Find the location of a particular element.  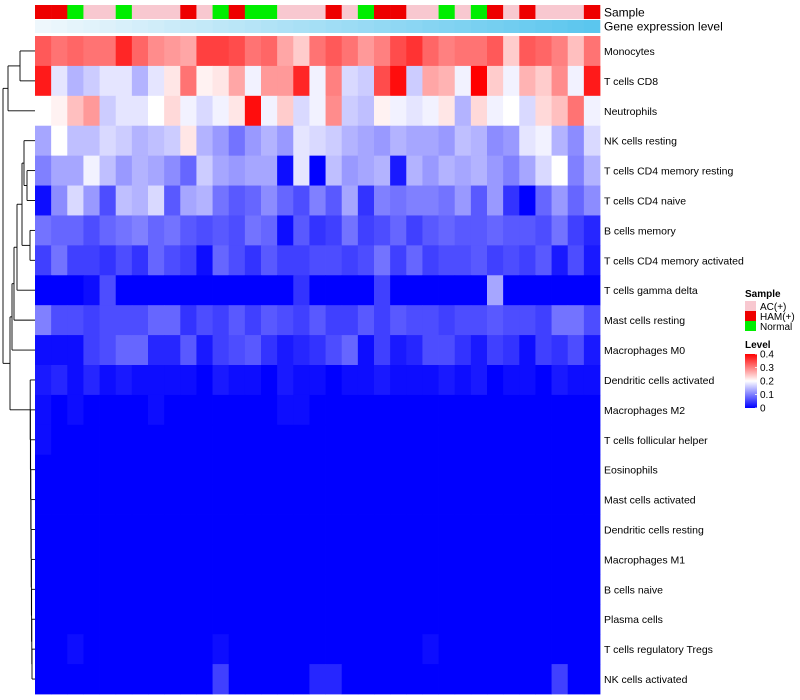

sample-legend: Sample AC(+)HAM(+)Normal is located at coordinates (770, 311).